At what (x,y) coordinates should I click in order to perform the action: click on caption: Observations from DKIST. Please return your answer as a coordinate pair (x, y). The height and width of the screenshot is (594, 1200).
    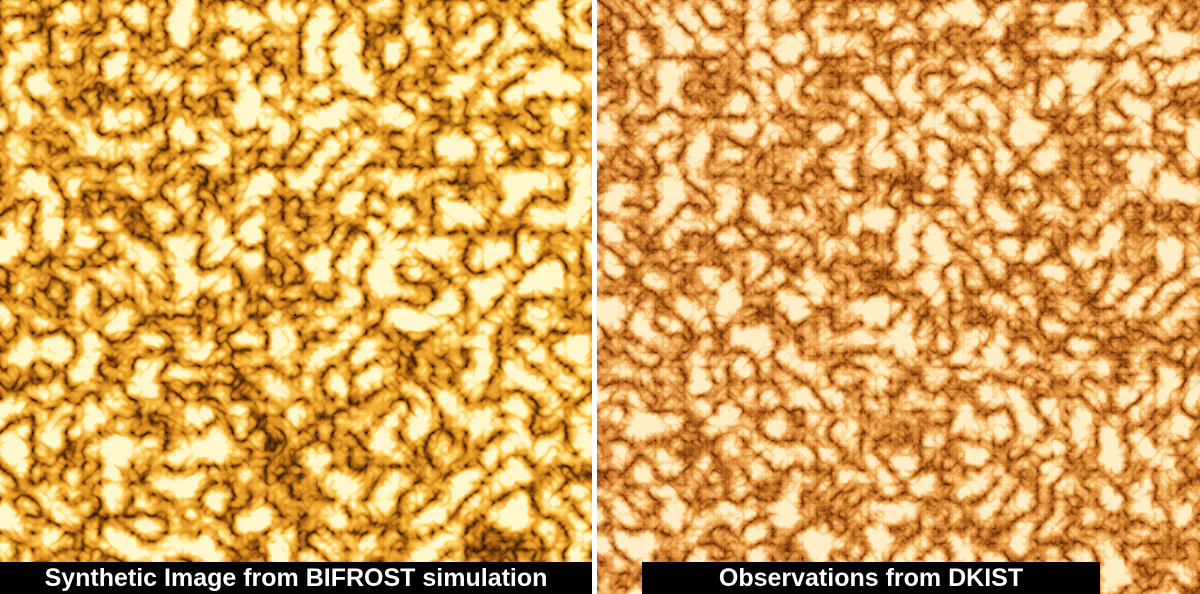
    Looking at the image, I should click on (871, 578).